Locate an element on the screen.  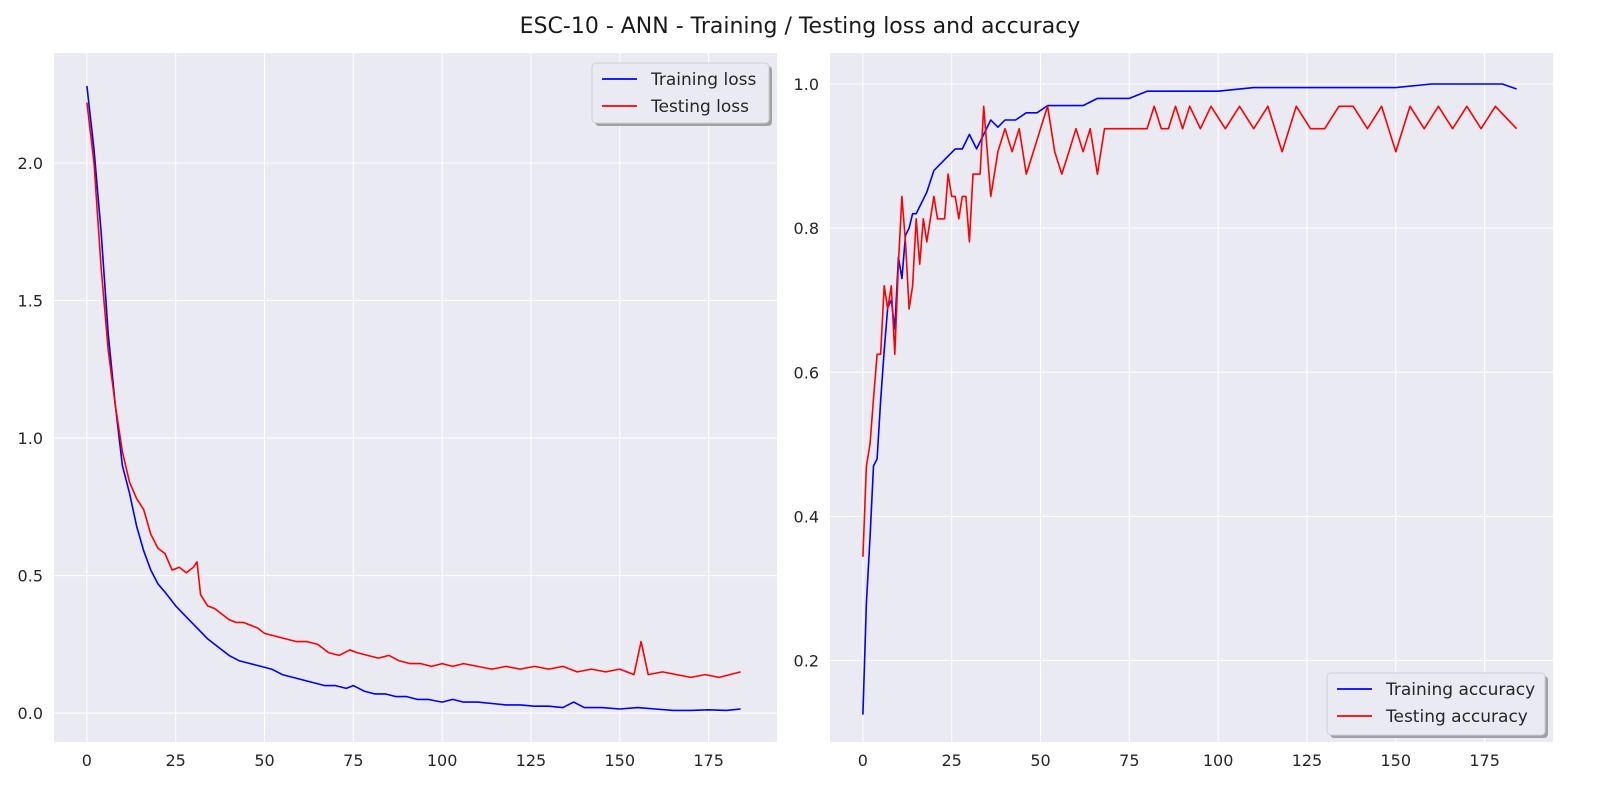
y-tick-label: 0.5 is located at coordinates (30, 576).